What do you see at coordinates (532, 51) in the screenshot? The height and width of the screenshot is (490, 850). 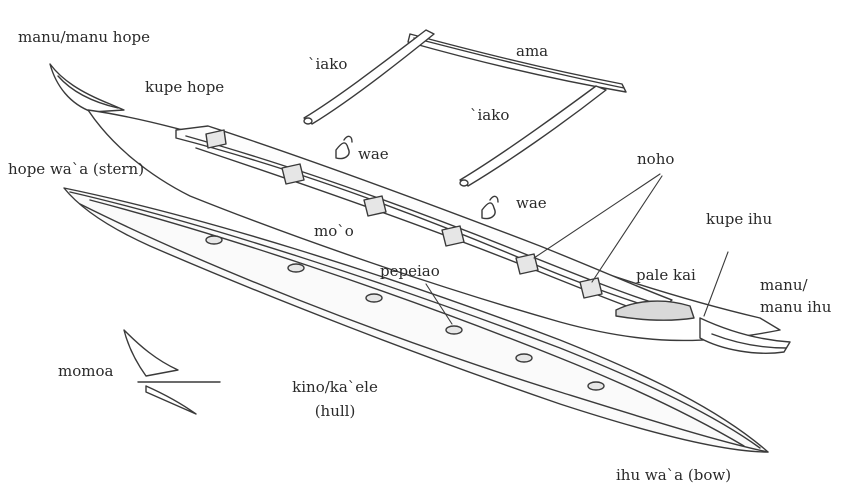 I see `label-ama: ama` at bounding box center [532, 51].